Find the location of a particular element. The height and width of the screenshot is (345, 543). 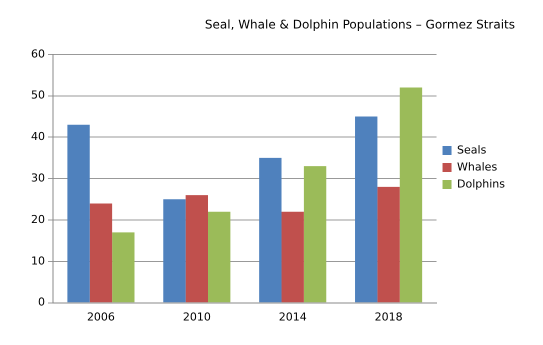

x-tick-label: 2014 is located at coordinates (292, 317).